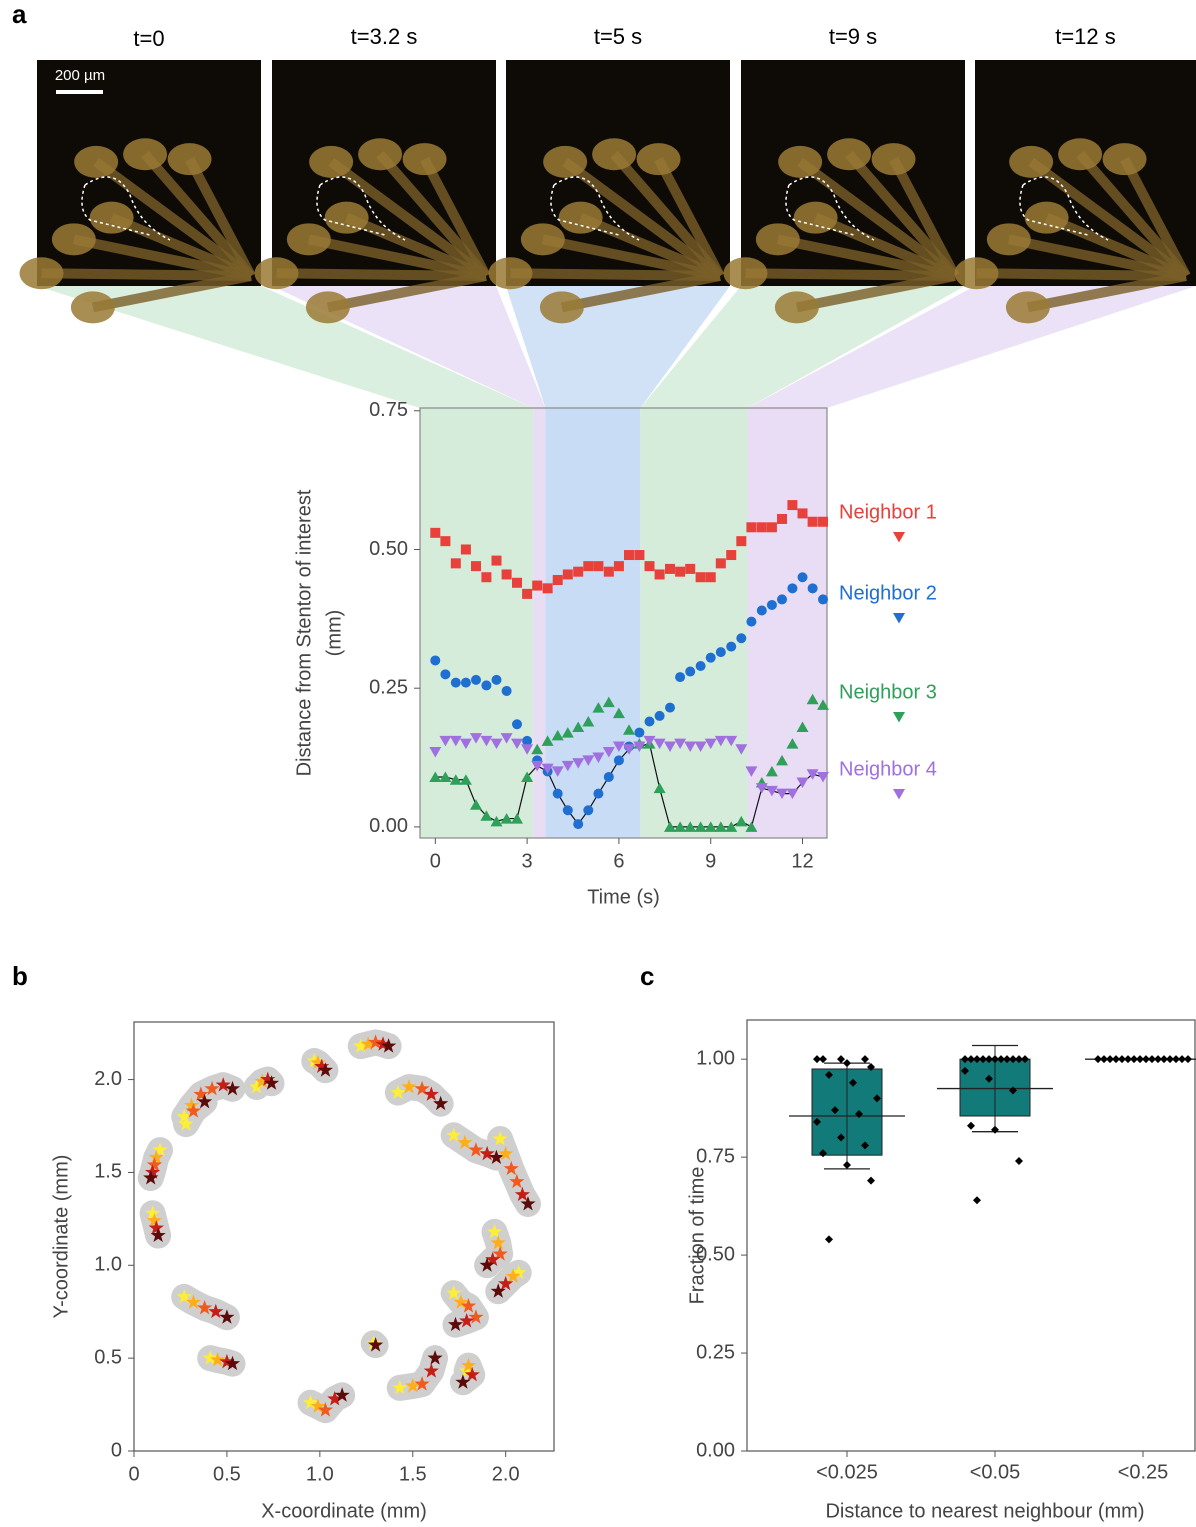 The image size is (1196, 1527). What do you see at coordinates (384, 36) in the screenshot?
I see `frame-title: t=3.2 s` at bounding box center [384, 36].